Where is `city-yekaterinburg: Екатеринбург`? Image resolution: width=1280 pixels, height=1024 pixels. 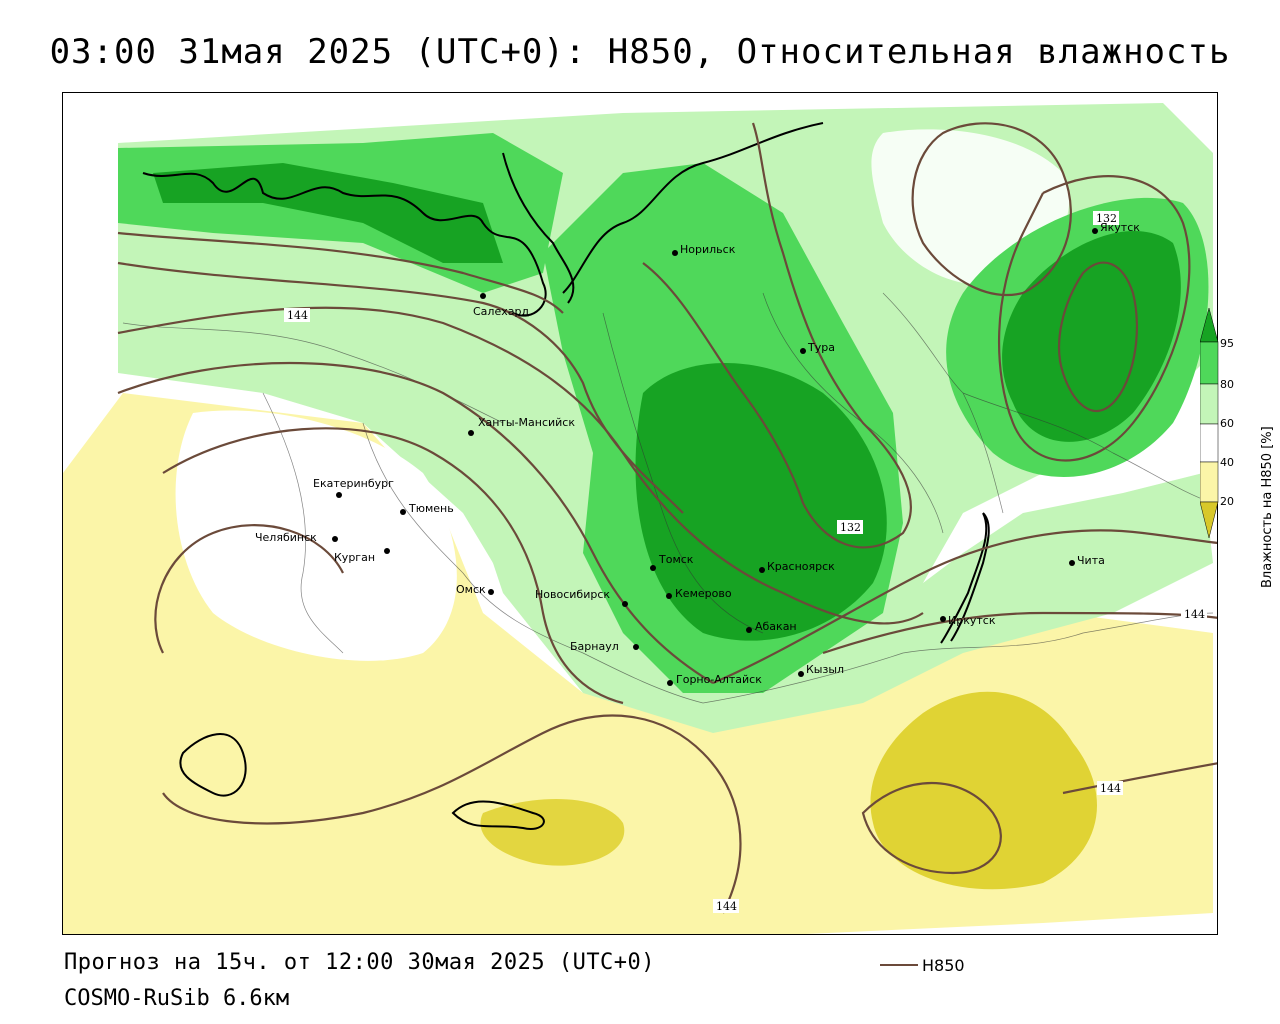
city-yekaterinburg: Екатеринбург is located at coordinates (353, 487).